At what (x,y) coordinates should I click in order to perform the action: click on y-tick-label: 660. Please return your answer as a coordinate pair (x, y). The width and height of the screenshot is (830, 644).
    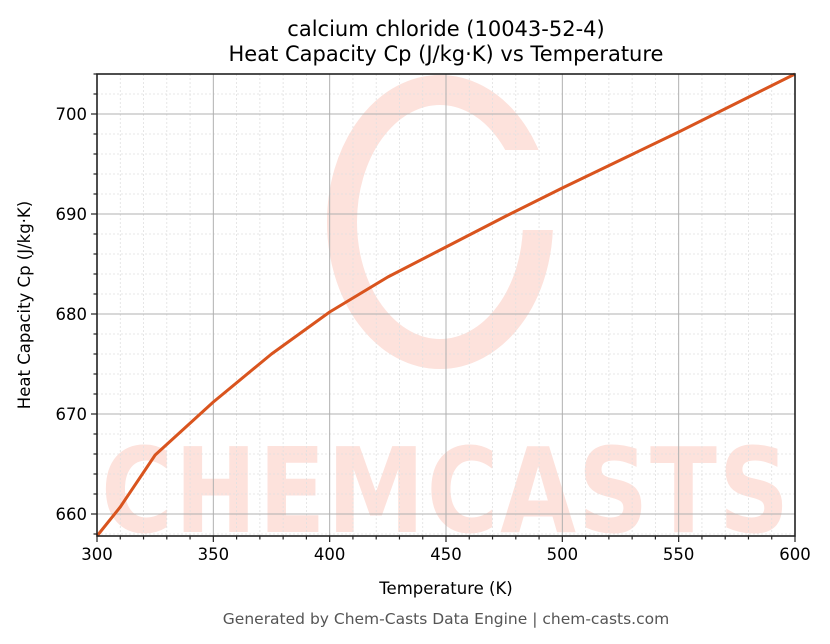
    Looking at the image, I should click on (72, 514).